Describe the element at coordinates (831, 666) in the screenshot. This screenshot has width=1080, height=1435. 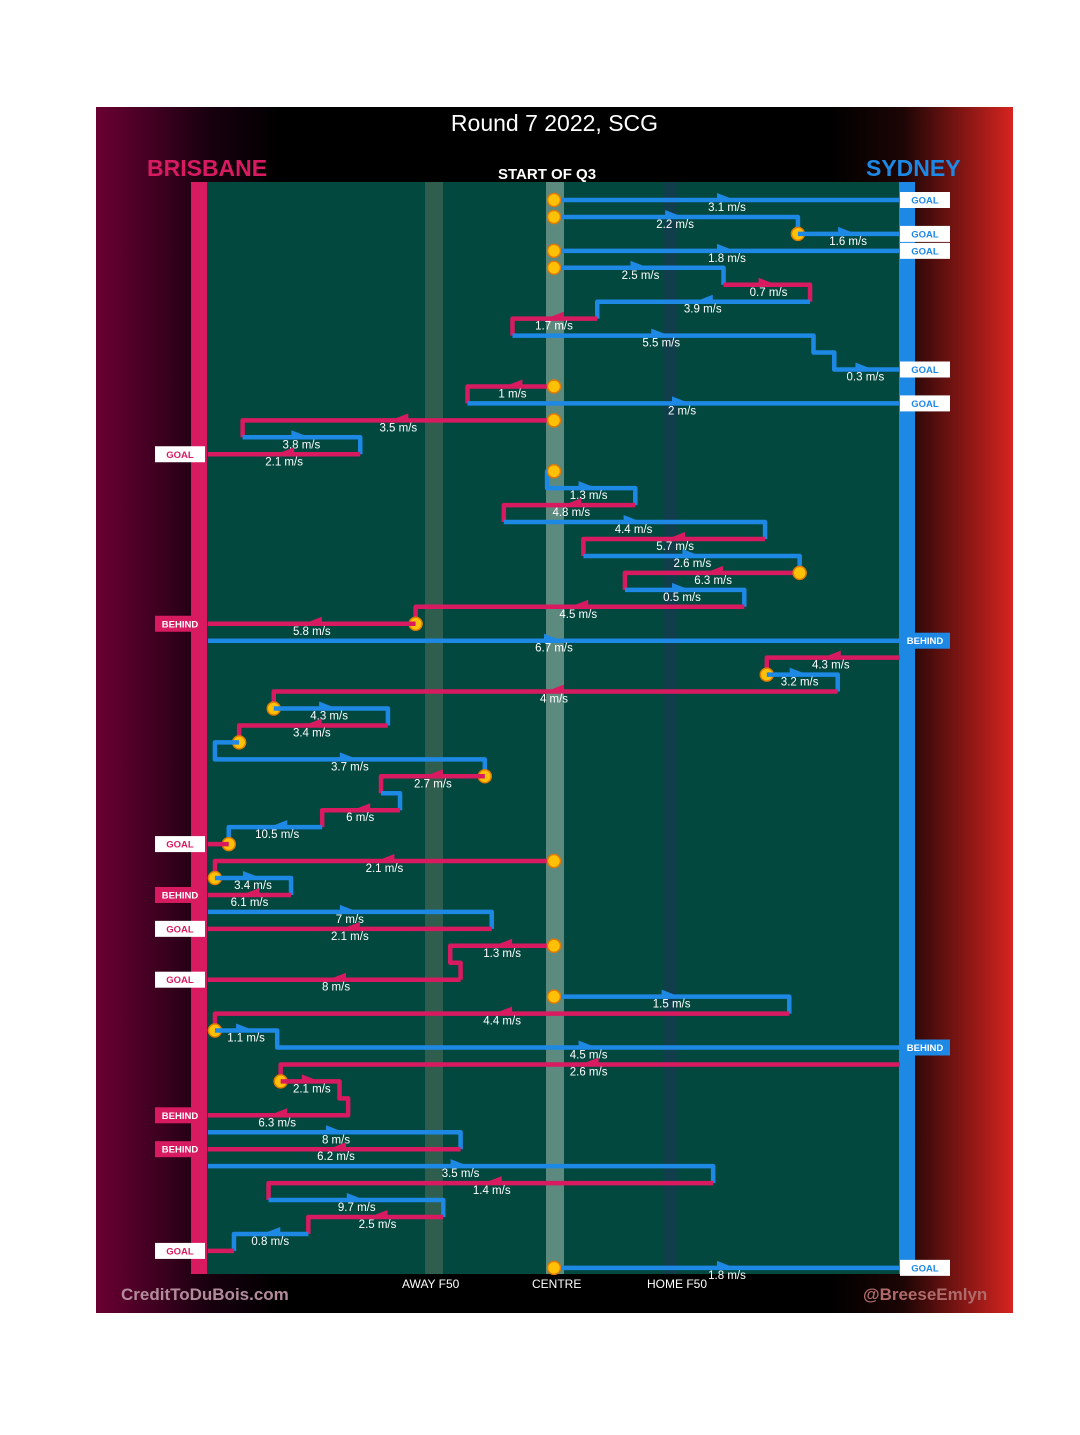
I see `chain-24-speed-label-0: 4.3 m/s` at that location.